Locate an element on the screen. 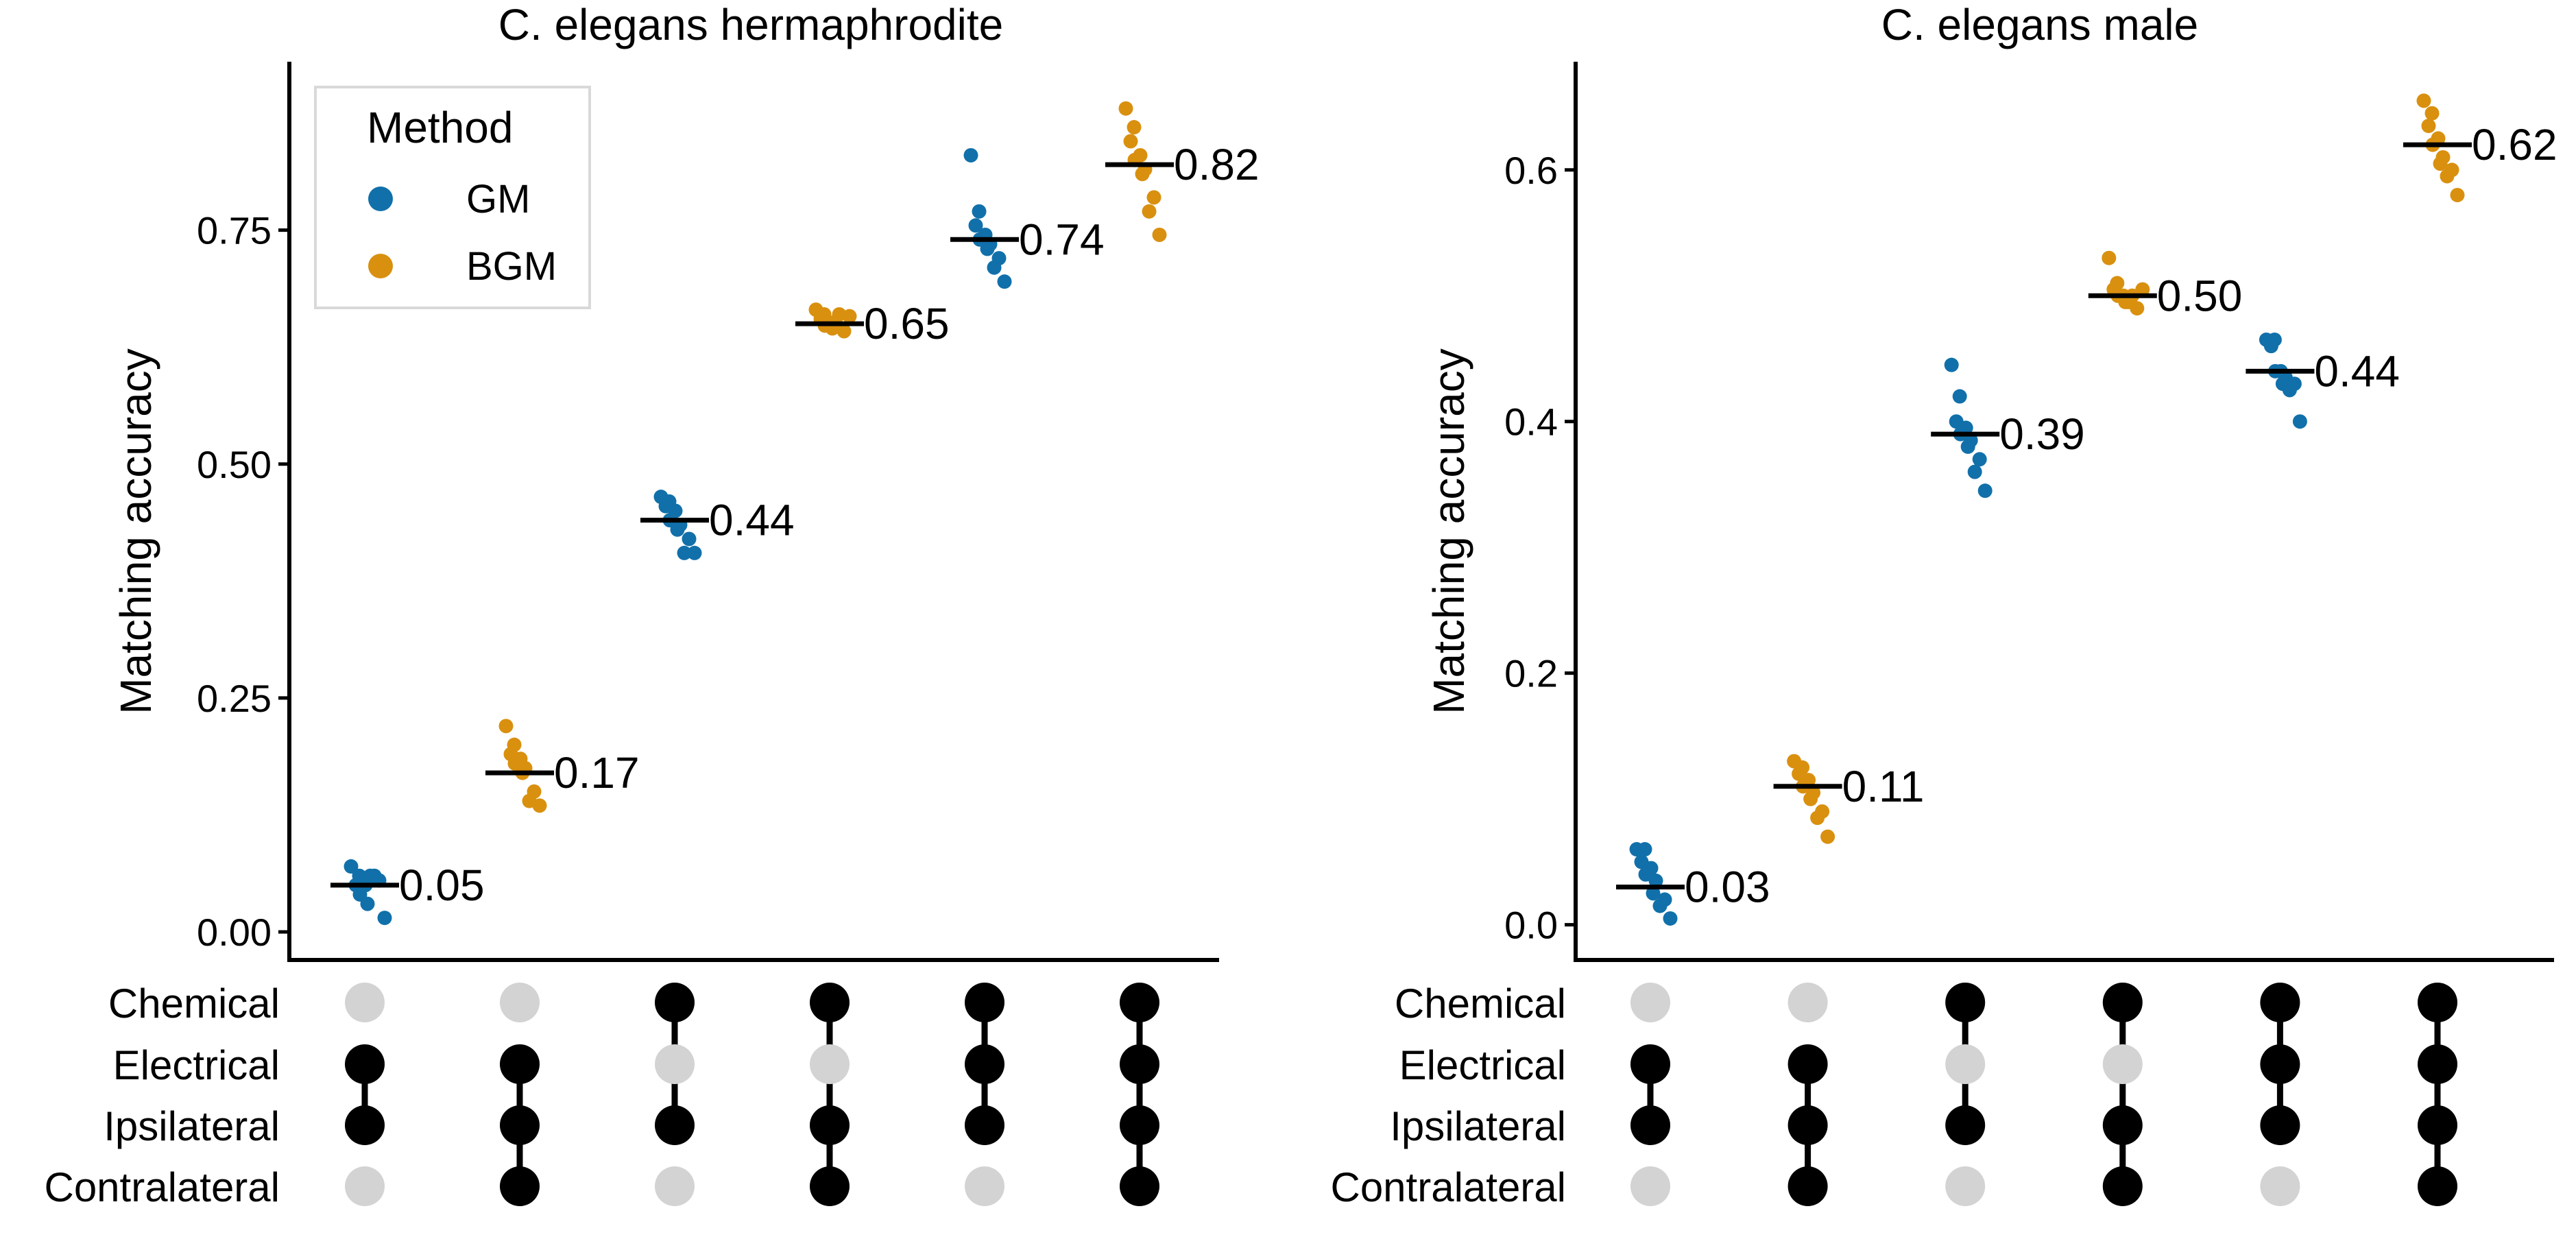 This screenshot has height=1237, width=2576. right-median-label: 0.39 is located at coordinates (2042, 434).